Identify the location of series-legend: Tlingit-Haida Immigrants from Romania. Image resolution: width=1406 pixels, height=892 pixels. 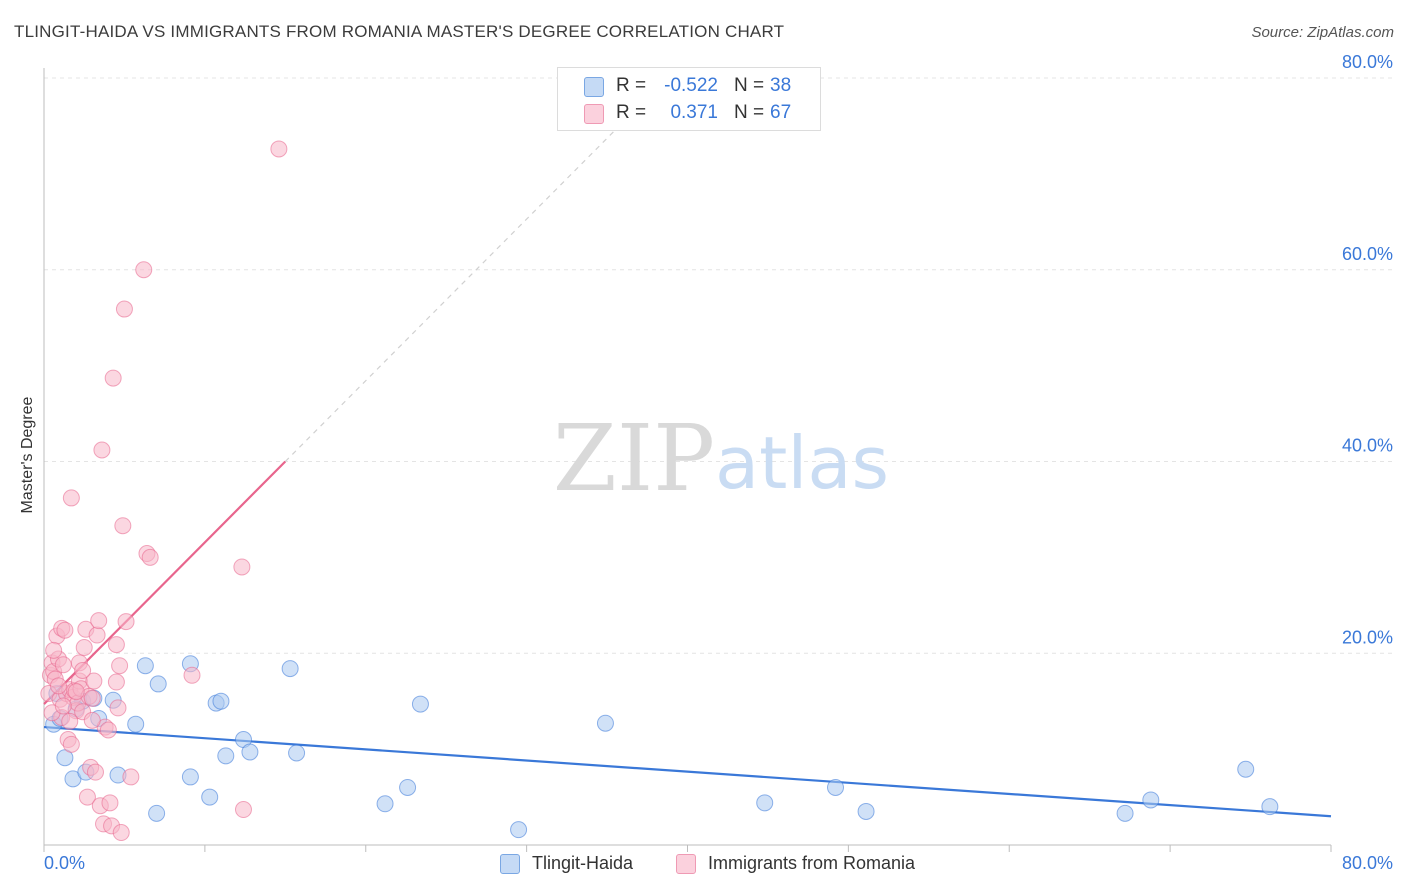
(703, 865).